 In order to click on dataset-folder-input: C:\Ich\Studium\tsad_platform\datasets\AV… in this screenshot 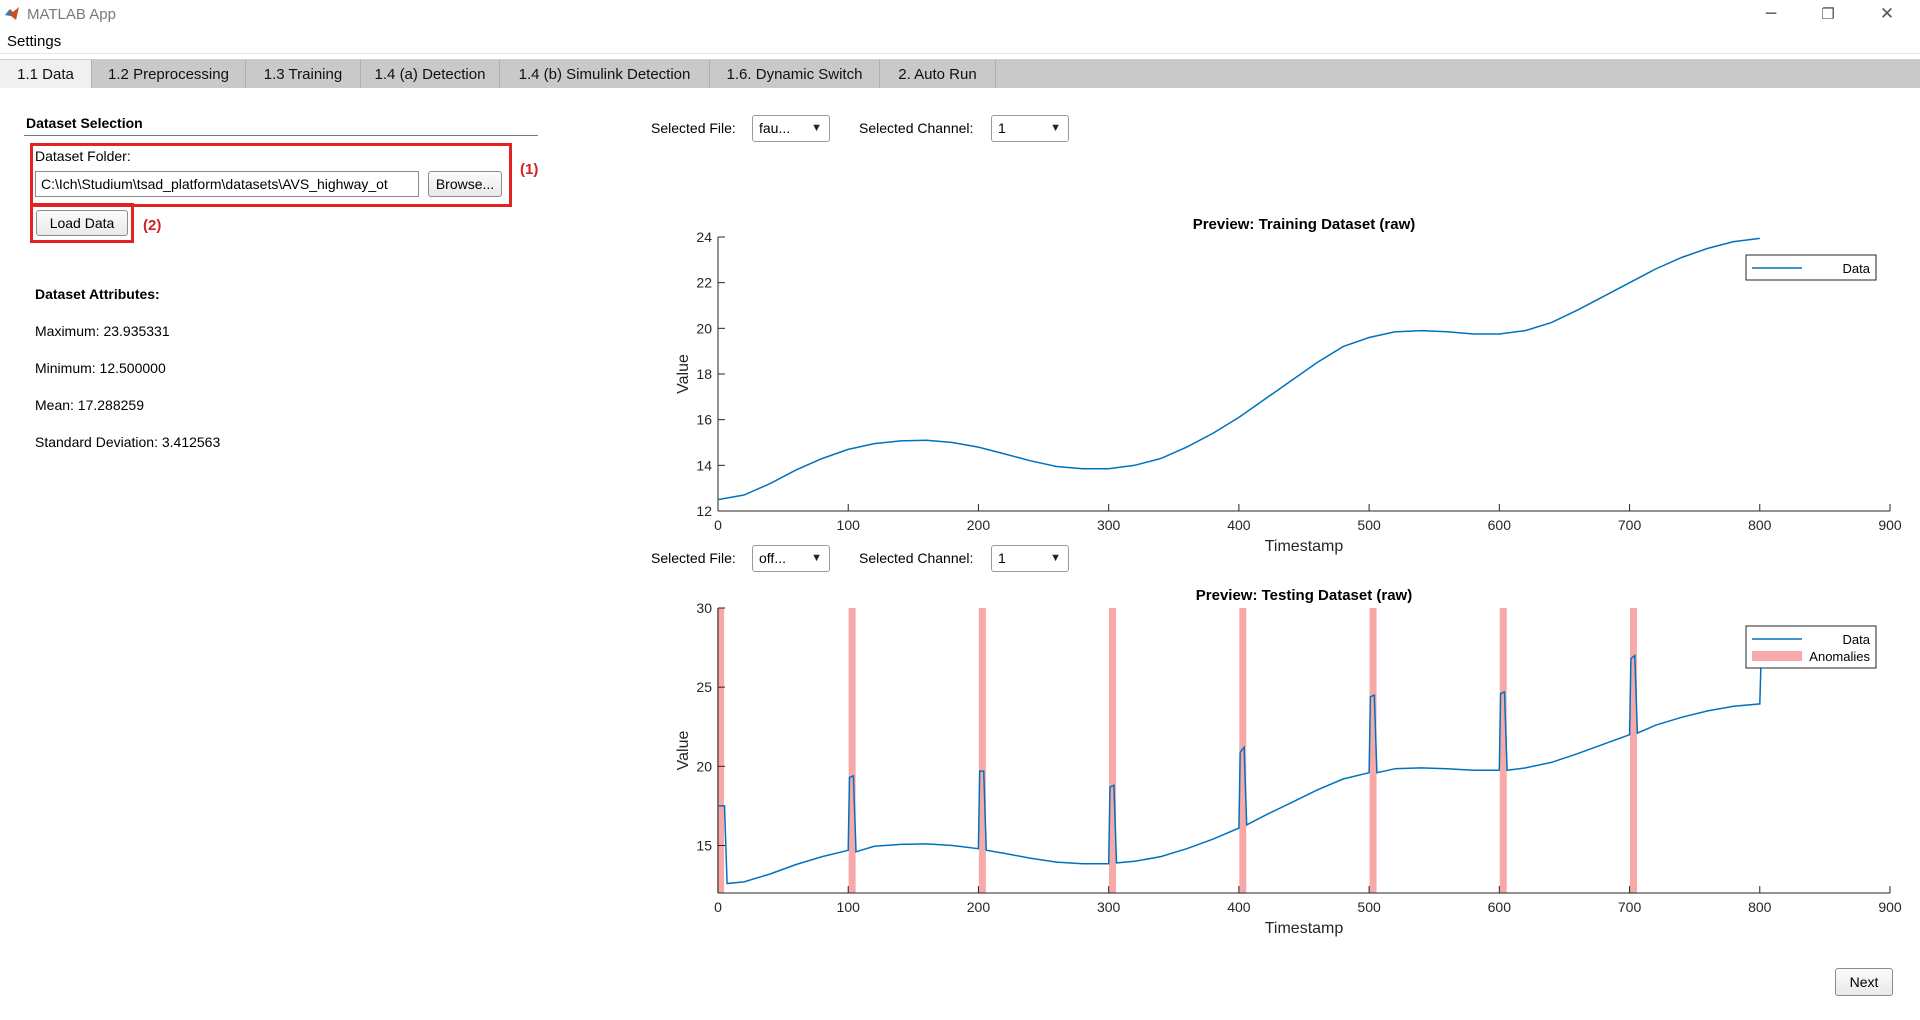, I will do `click(227, 184)`.